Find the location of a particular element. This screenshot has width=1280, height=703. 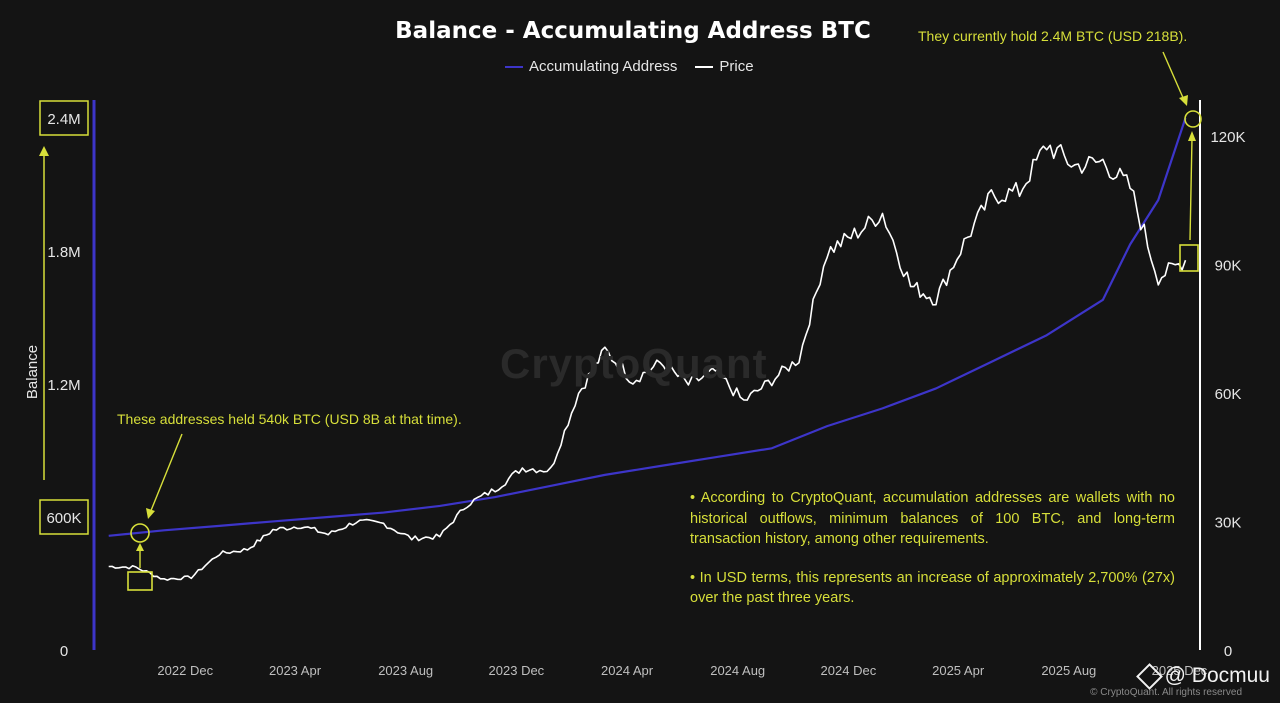

x-tick-label: 2024 Dec is located at coordinates (849, 670).